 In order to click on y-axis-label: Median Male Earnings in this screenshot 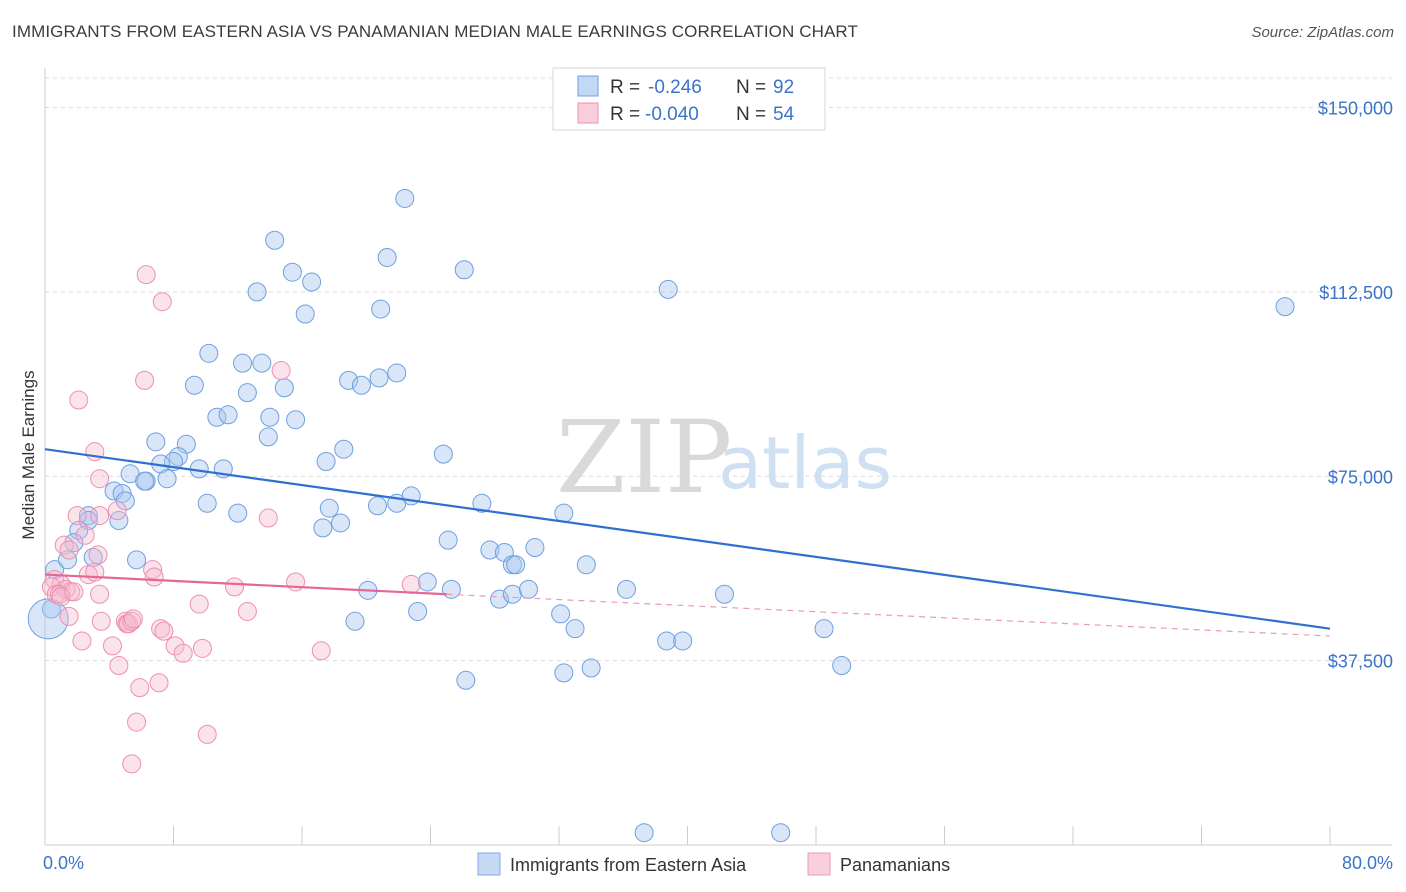, I will do `click(28, 454)`.